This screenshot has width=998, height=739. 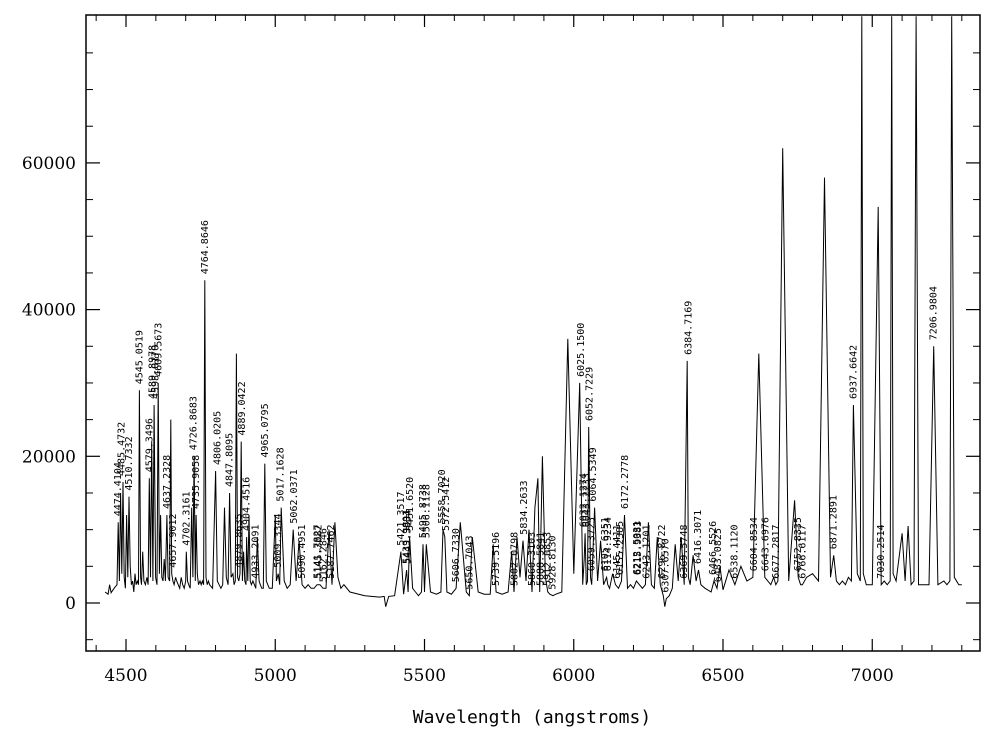 What do you see at coordinates (49, 164) in the screenshot?
I see `y-tick-label: 60000` at bounding box center [49, 164].